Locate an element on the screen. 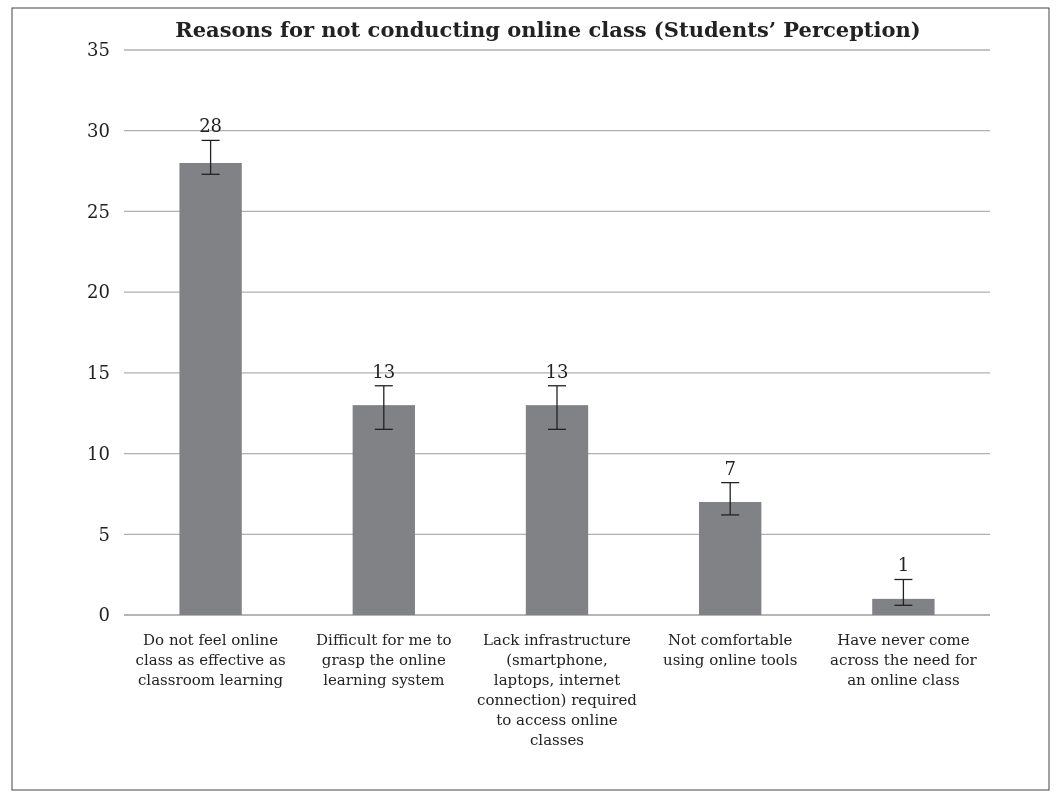 This screenshot has height=800, width=1061. y-tick-label: 30 is located at coordinates (98, 130).